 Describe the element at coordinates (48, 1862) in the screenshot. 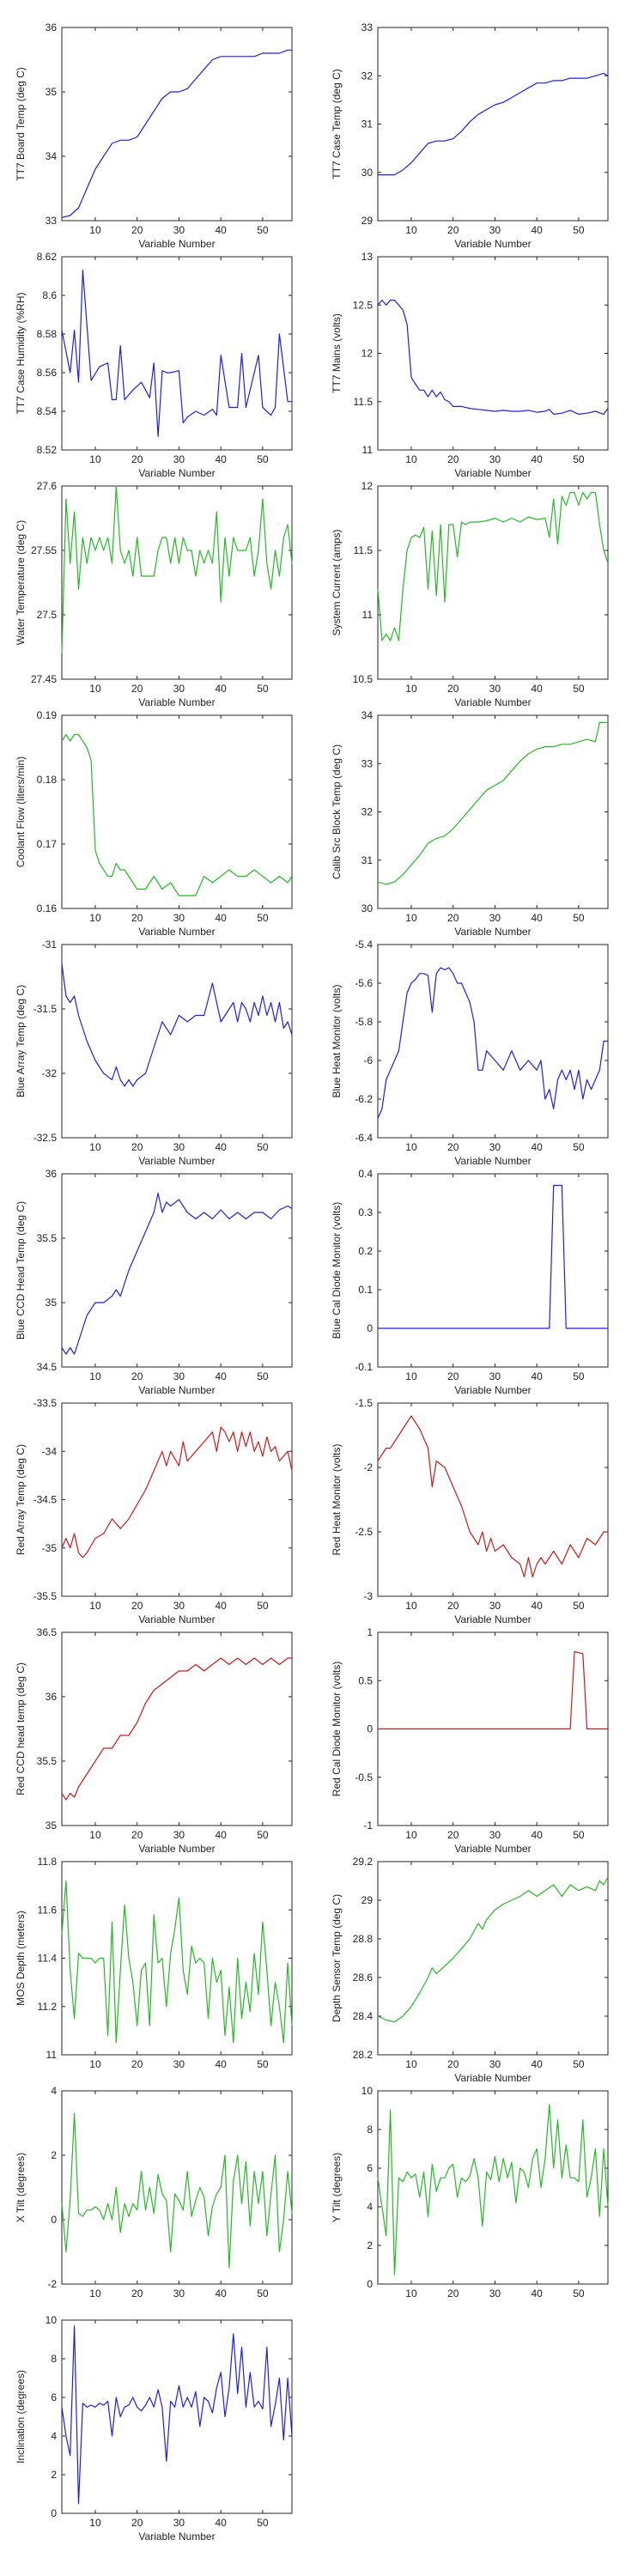

I see `y-tick-label: 11.8` at that location.